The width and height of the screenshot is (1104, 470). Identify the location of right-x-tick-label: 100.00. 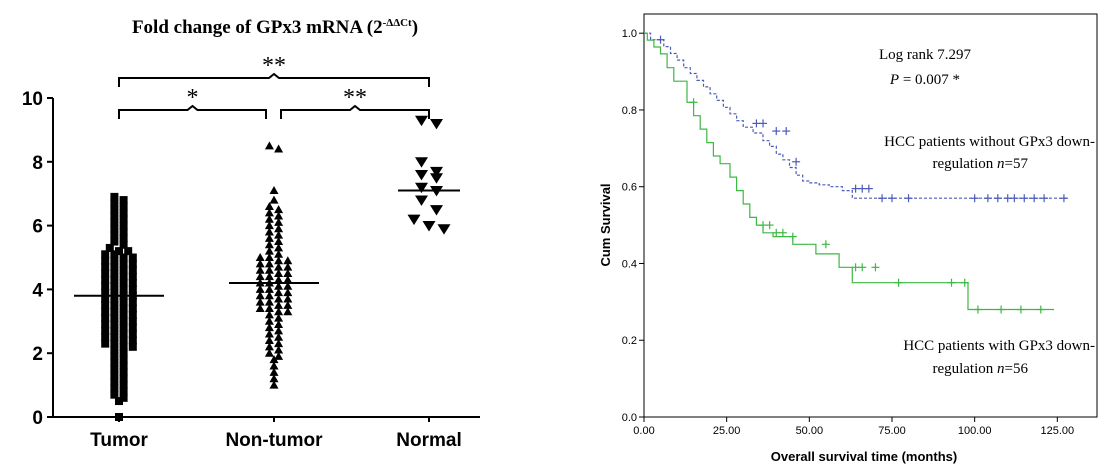
(975, 431).